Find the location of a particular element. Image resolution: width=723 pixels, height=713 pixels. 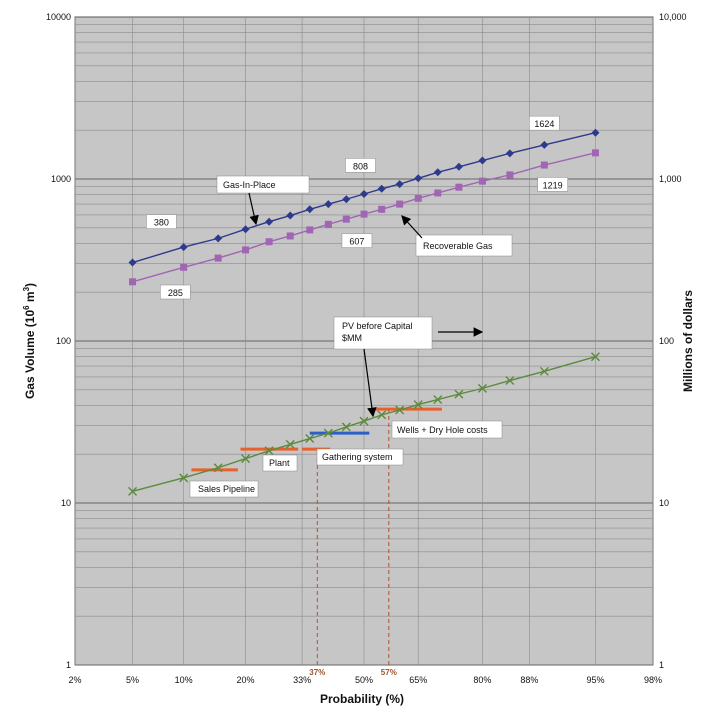

data-label-text: 607 is located at coordinates (356, 242).